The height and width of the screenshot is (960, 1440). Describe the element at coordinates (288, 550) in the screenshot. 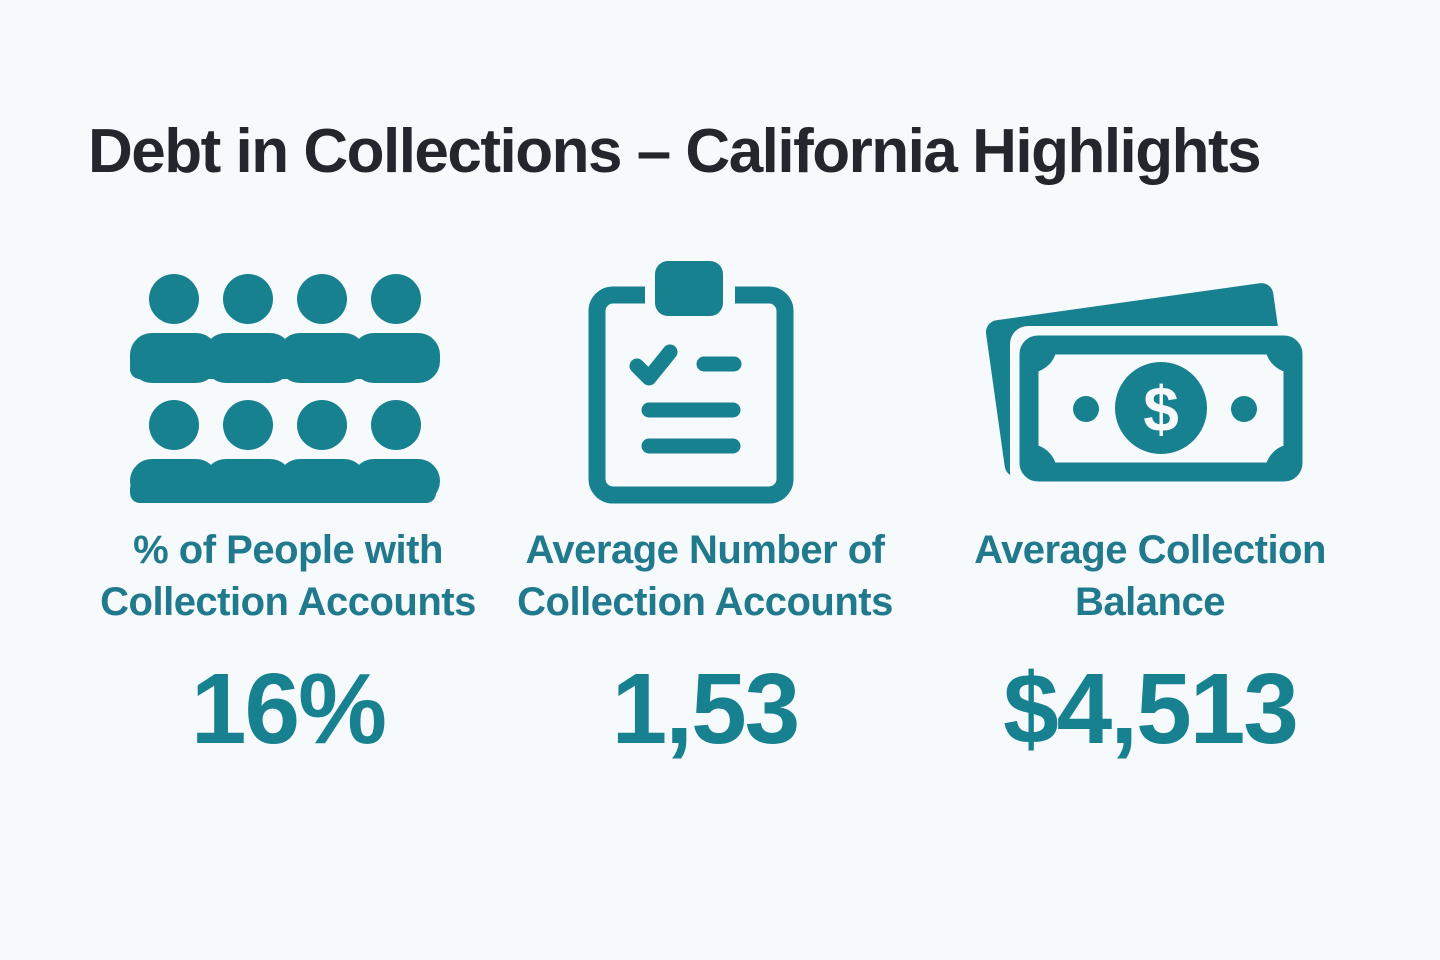

I see `stat-label-line1: % of People with` at that location.